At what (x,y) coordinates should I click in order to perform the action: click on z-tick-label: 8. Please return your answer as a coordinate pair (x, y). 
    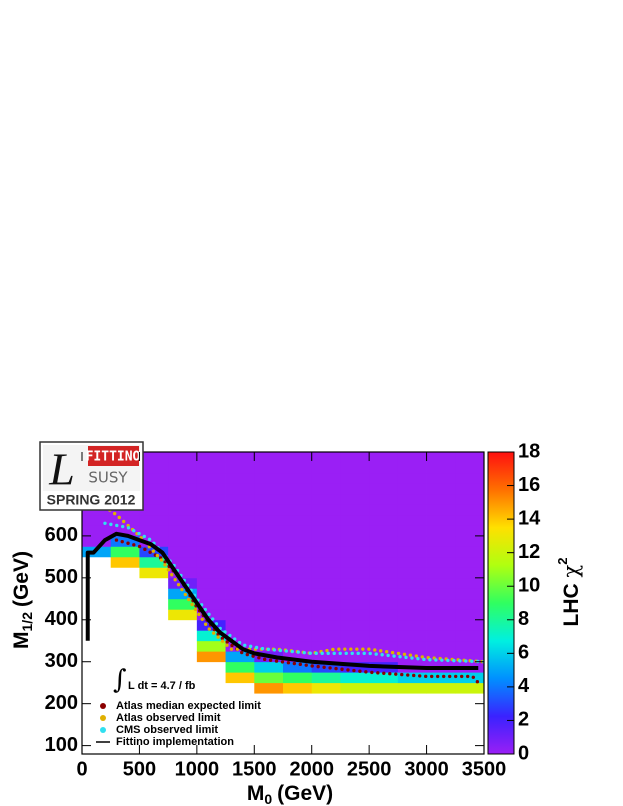
    Looking at the image, I should click on (523, 619).